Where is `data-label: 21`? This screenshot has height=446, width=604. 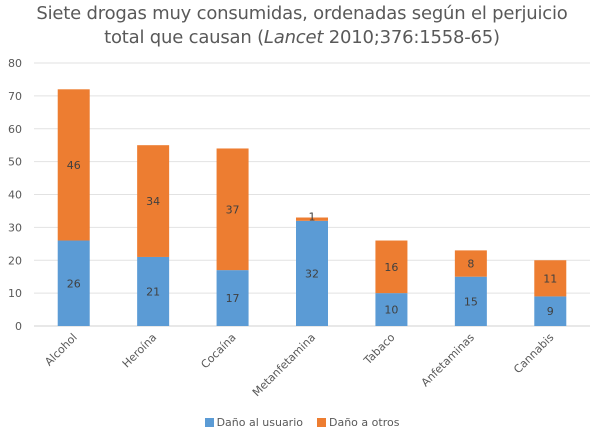 data-label: 21 is located at coordinates (153, 291).